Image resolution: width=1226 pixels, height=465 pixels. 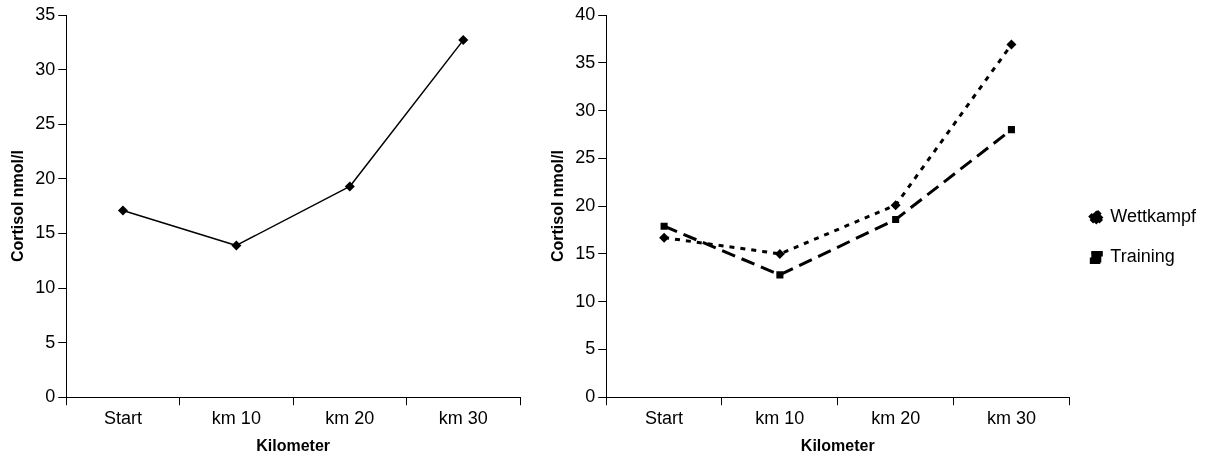 I want to click on y-tick-label: 40, so click(x=585, y=13).